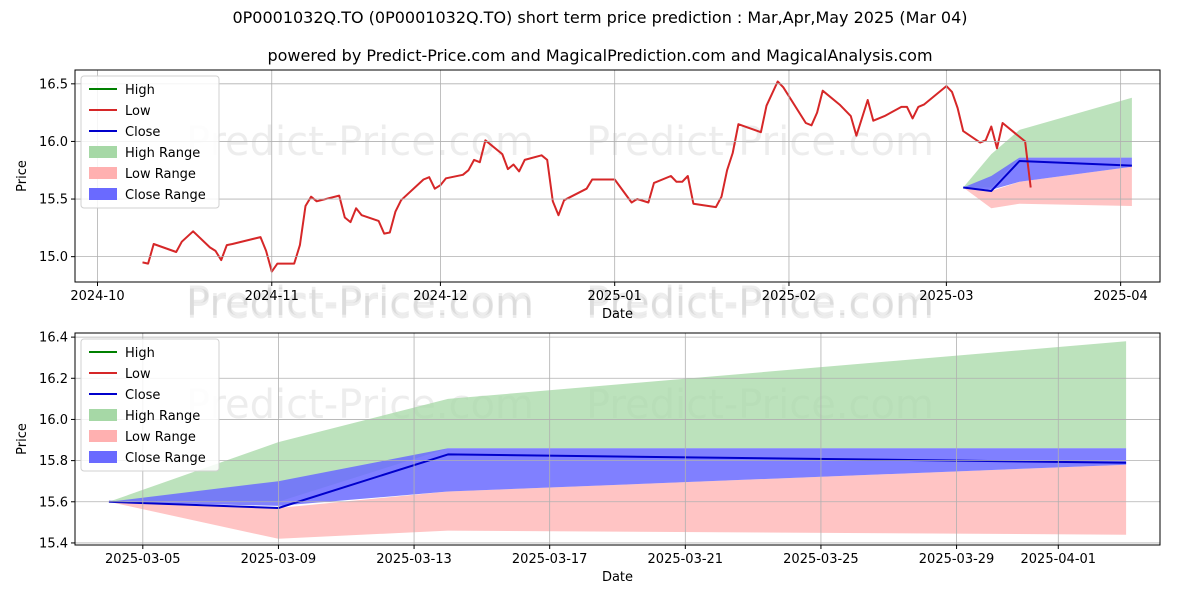 The width and height of the screenshot is (1200, 600). What do you see at coordinates (53, 142) in the screenshot?
I see `panel1-y-tick-label: 16.0` at bounding box center [53, 142].